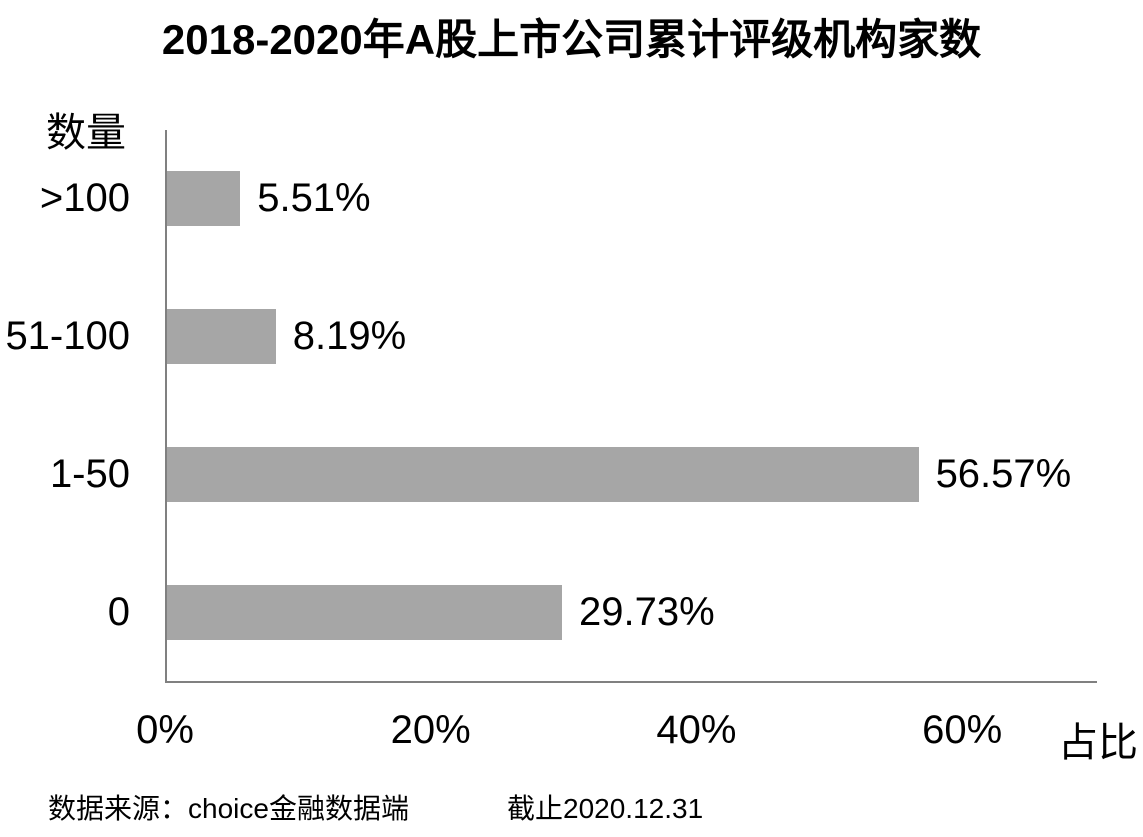 This screenshot has height=837, width=1143. Describe the element at coordinates (632, 337) in the screenshot. I see `bar-row: 8.19%` at that location.